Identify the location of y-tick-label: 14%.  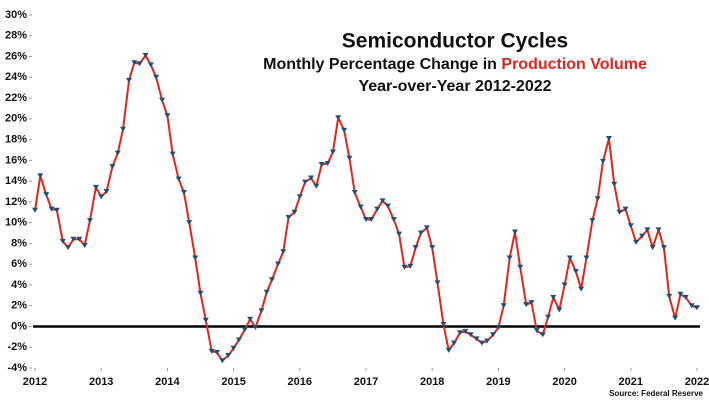
(16, 181).